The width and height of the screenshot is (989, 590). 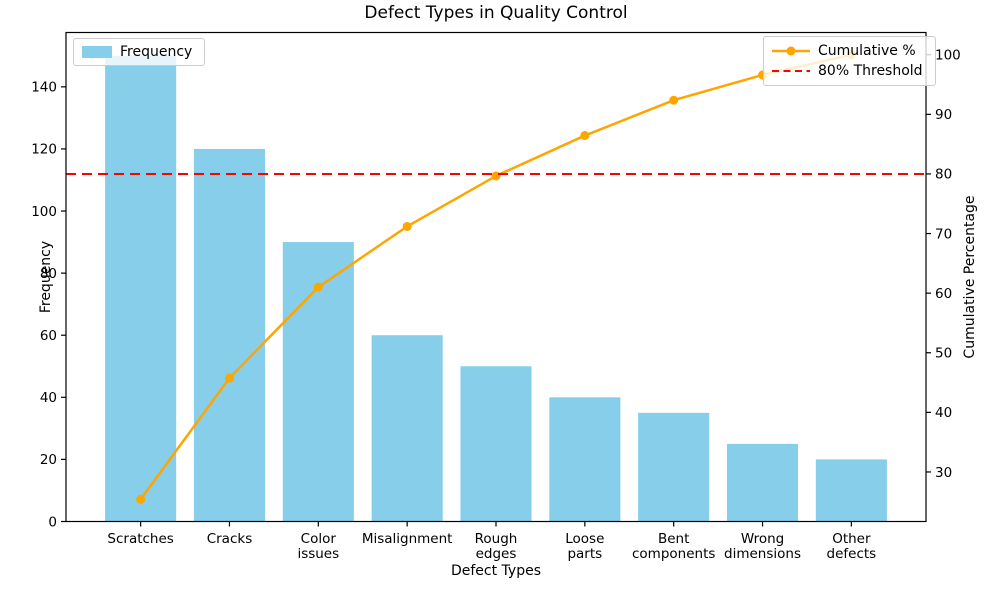 I want to click on right-tick-label: 90, so click(x=943, y=115).